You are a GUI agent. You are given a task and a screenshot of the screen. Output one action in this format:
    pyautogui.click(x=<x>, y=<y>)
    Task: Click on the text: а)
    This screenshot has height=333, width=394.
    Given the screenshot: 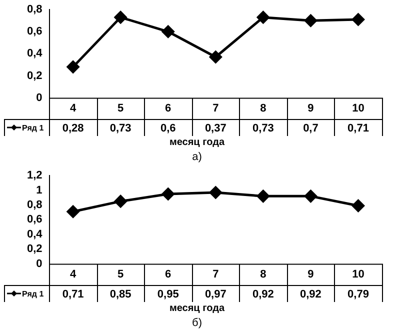 What is the action you would take?
    pyautogui.click(x=197, y=157)
    